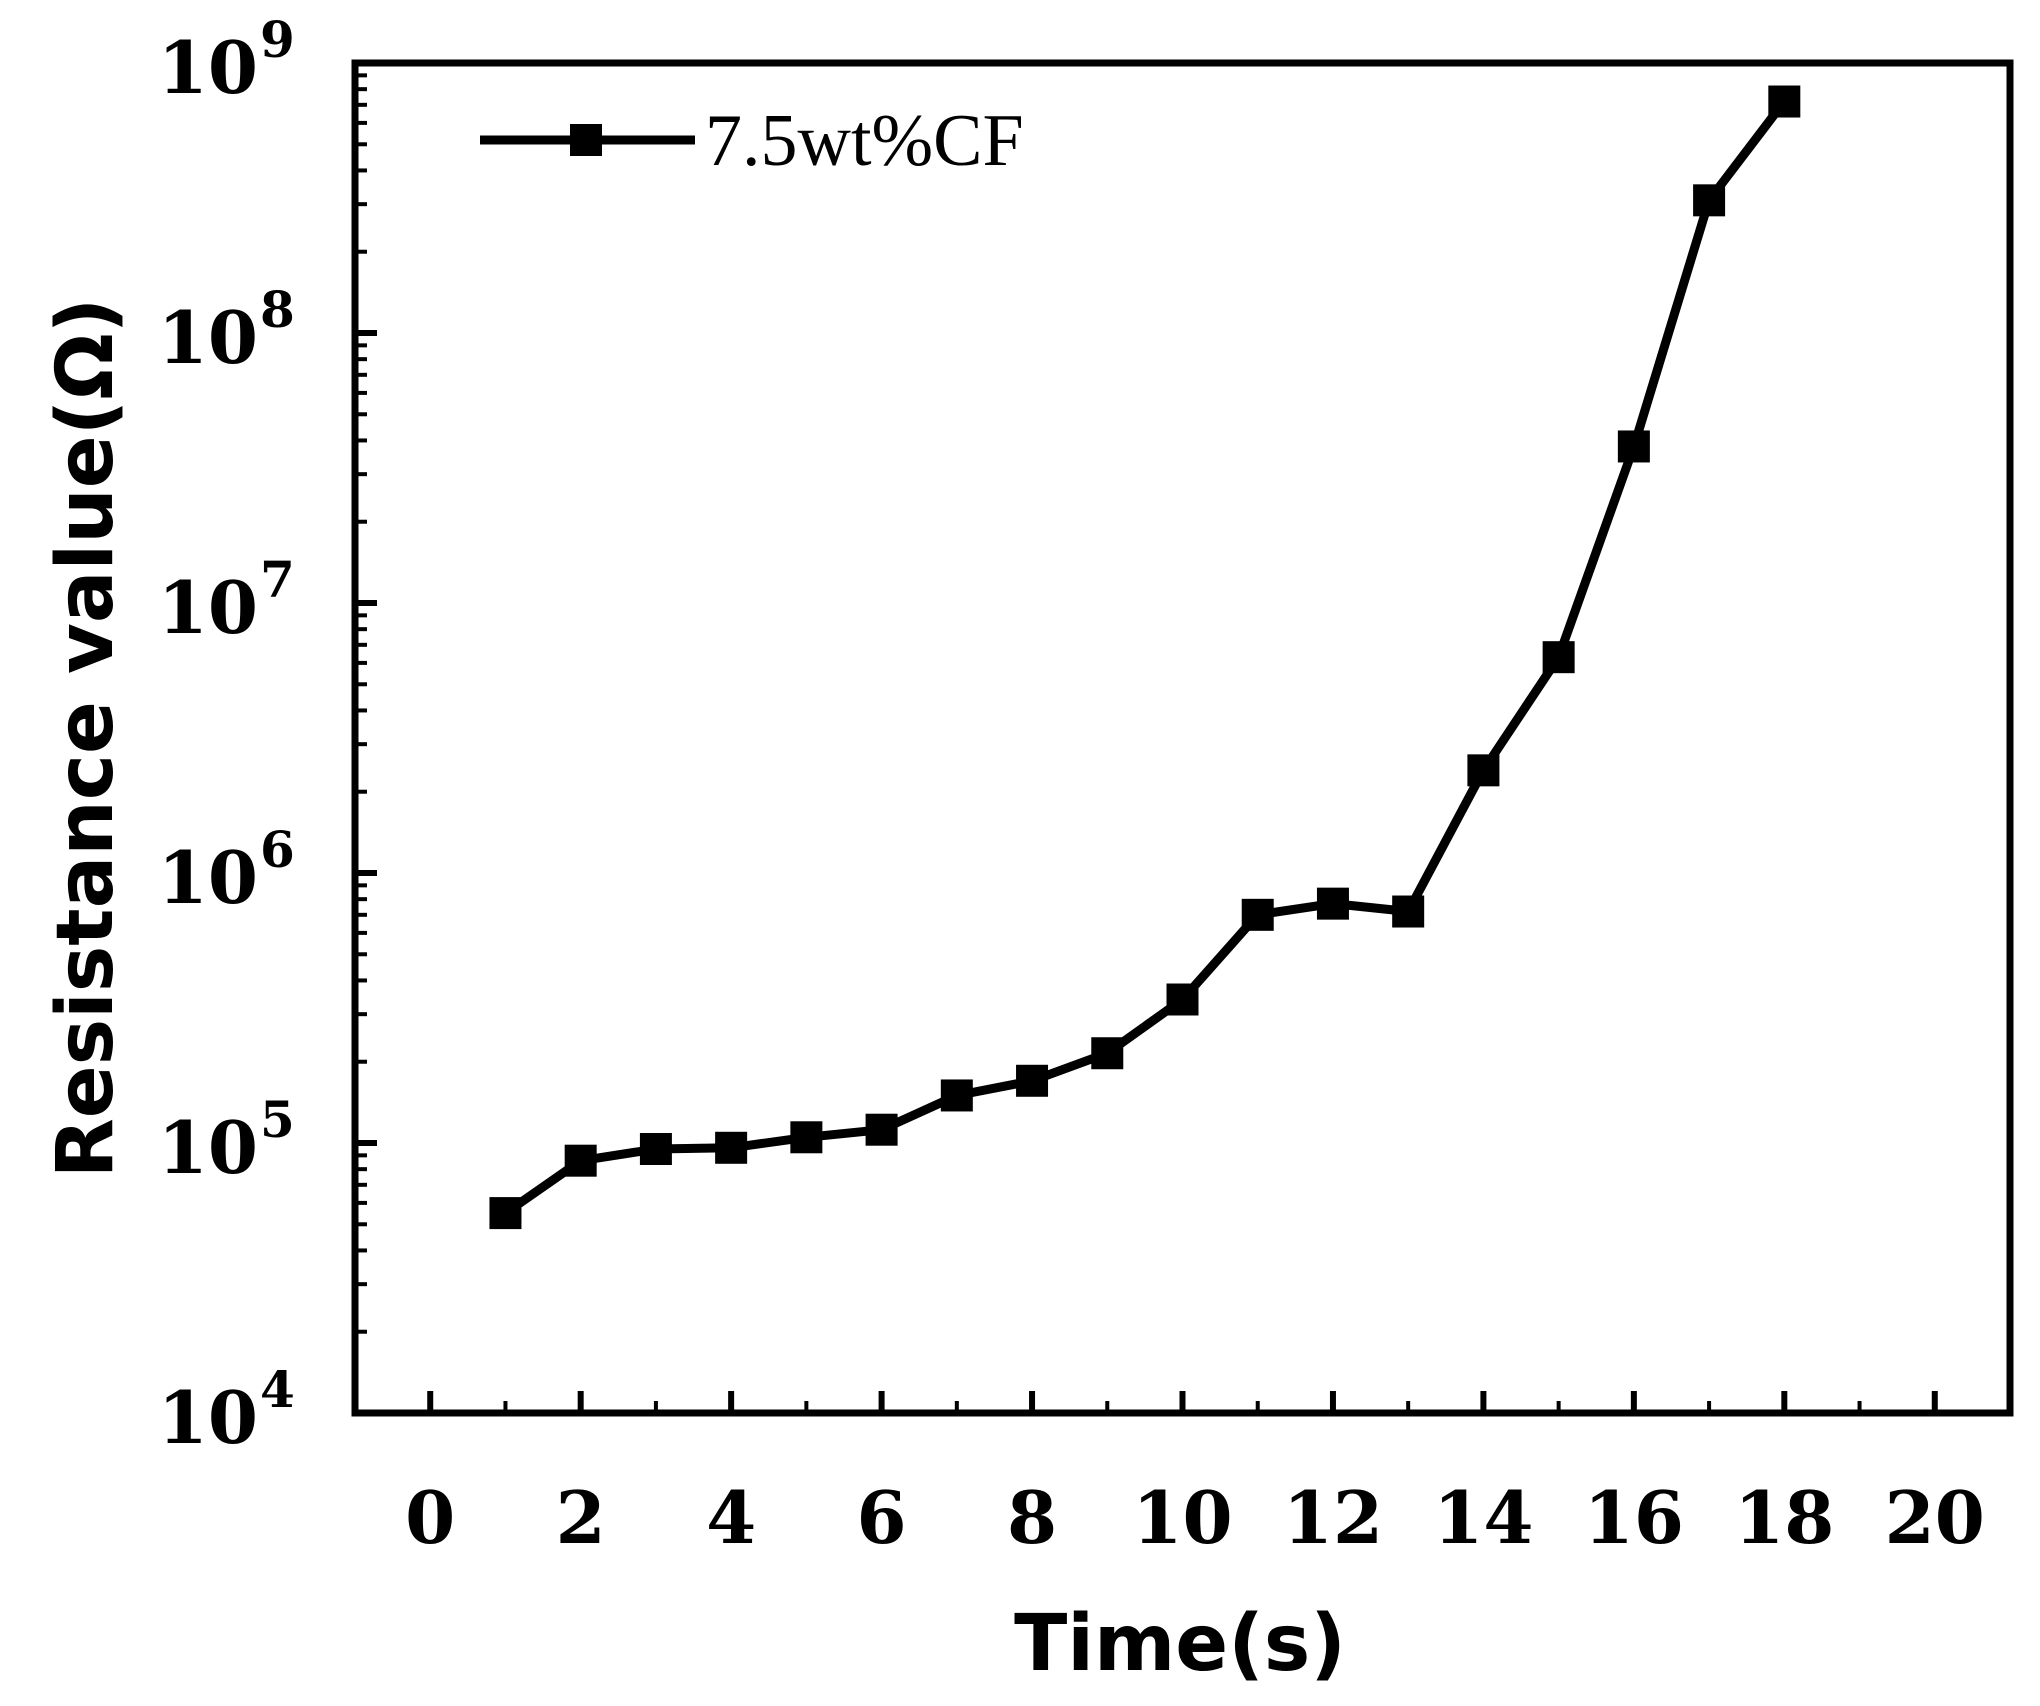 The height and width of the screenshot is (1706, 2040). Describe the element at coordinates (731, 1517) in the screenshot. I see `x-tick-label: 4` at that location.